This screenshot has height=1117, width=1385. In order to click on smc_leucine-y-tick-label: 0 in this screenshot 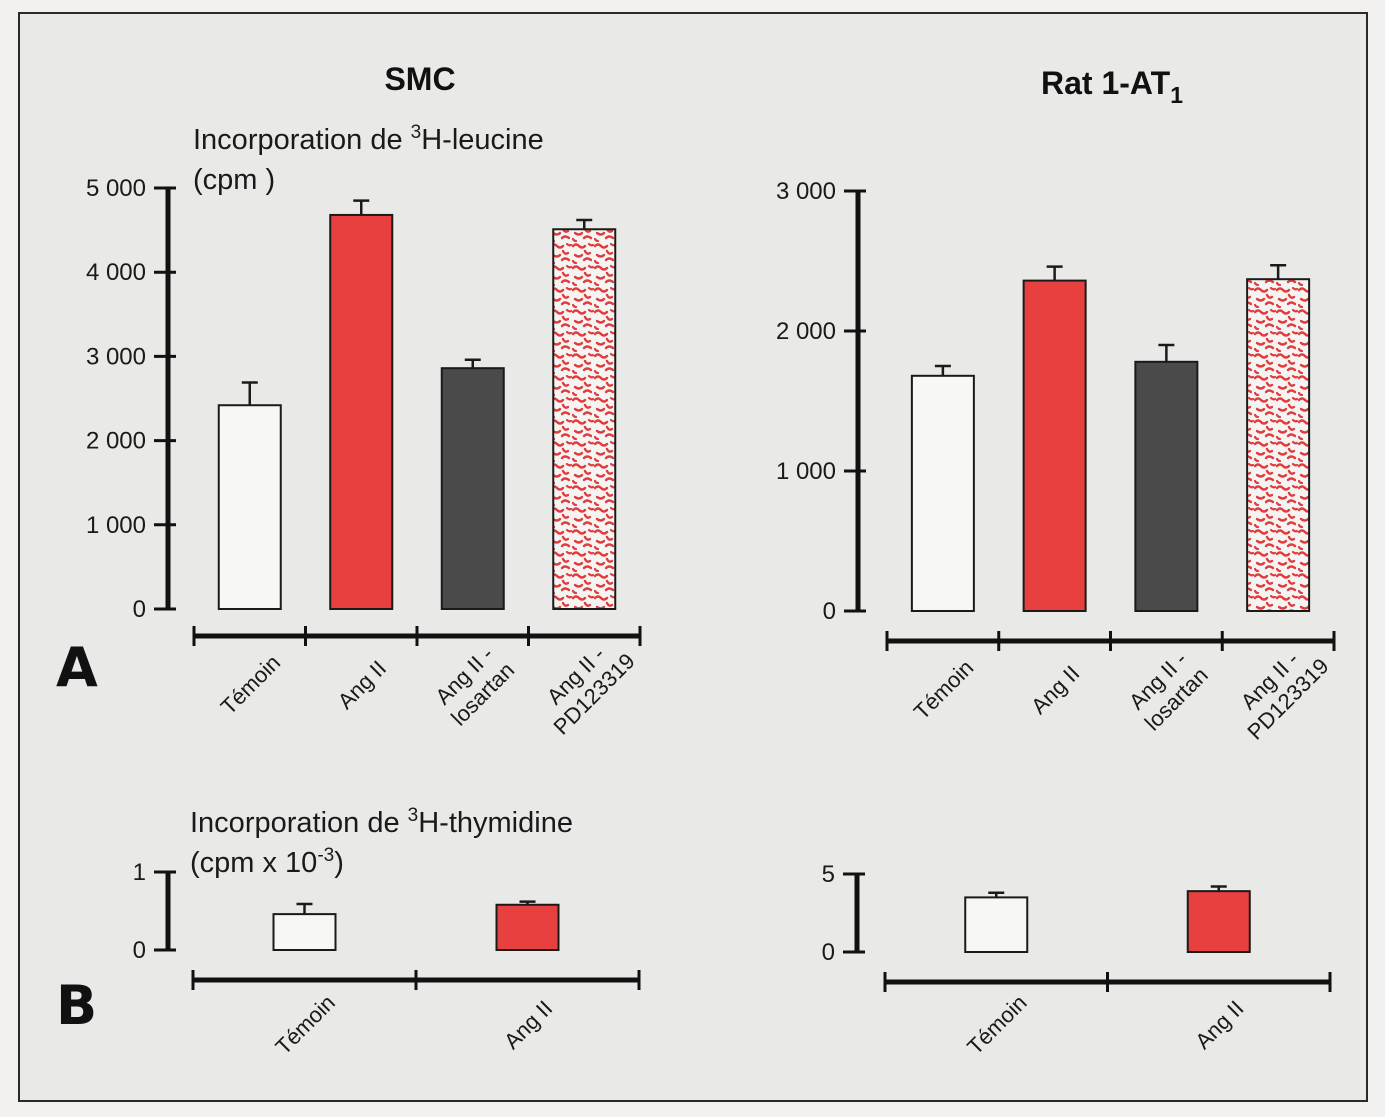, I will do `click(139, 609)`.